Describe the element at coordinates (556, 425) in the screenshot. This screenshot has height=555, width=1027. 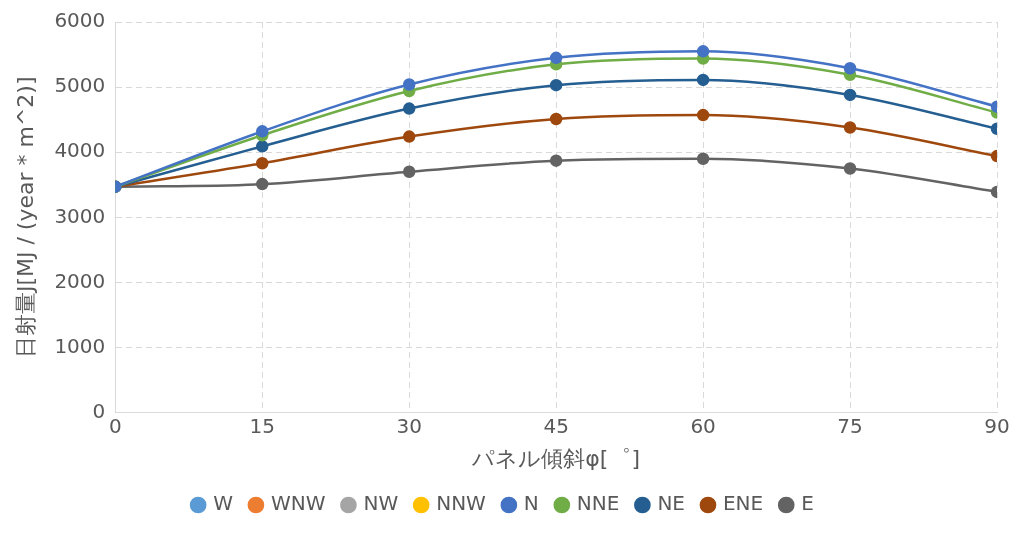
I see `x-tick-label: 45` at that location.